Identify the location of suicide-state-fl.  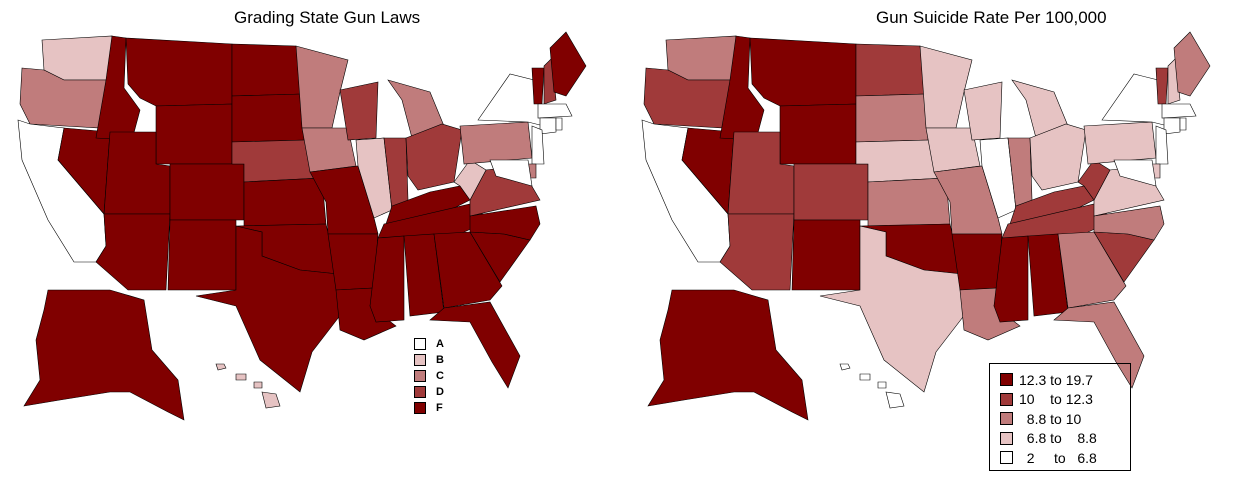
(1099, 345).